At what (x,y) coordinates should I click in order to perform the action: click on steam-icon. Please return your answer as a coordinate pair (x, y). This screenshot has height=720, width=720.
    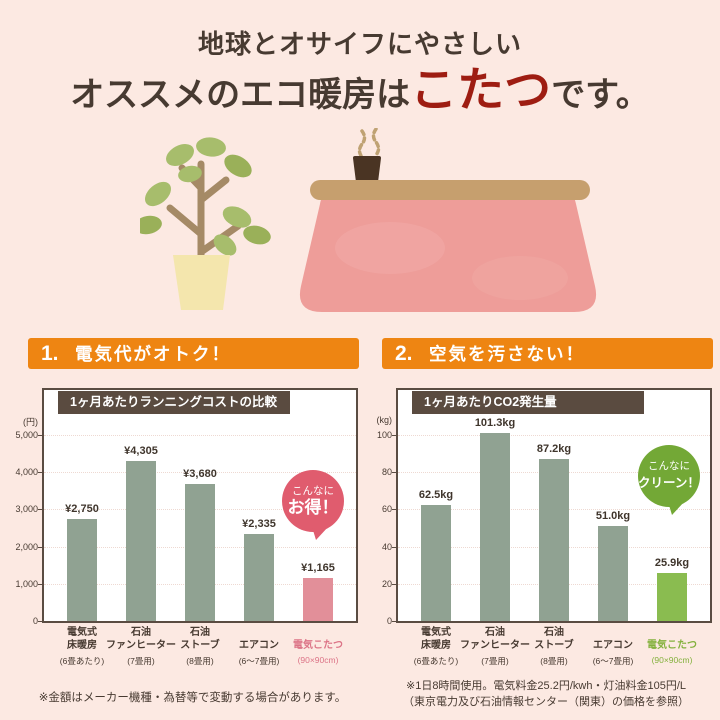
    Looking at the image, I should click on (369, 143).